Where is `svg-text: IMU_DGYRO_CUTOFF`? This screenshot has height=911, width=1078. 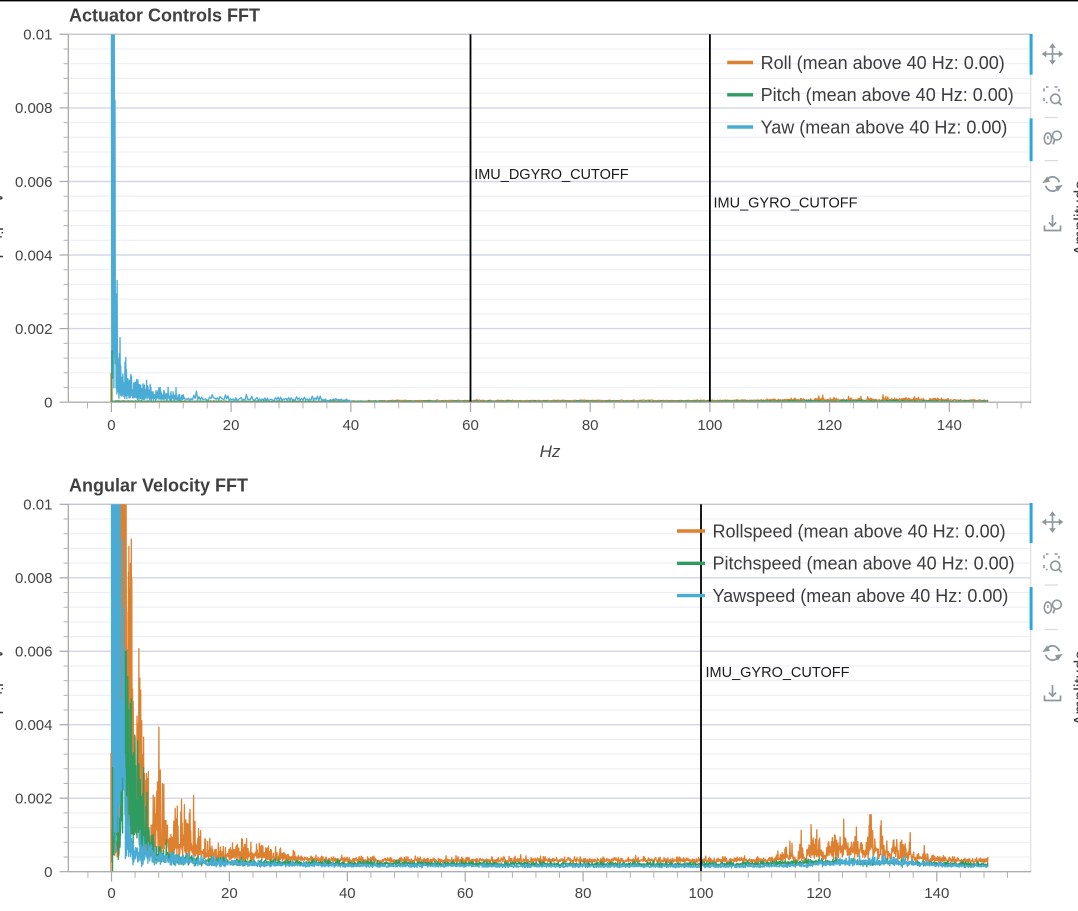
svg-text: IMU_DGYRO_CUTOFF is located at coordinates (551, 175).